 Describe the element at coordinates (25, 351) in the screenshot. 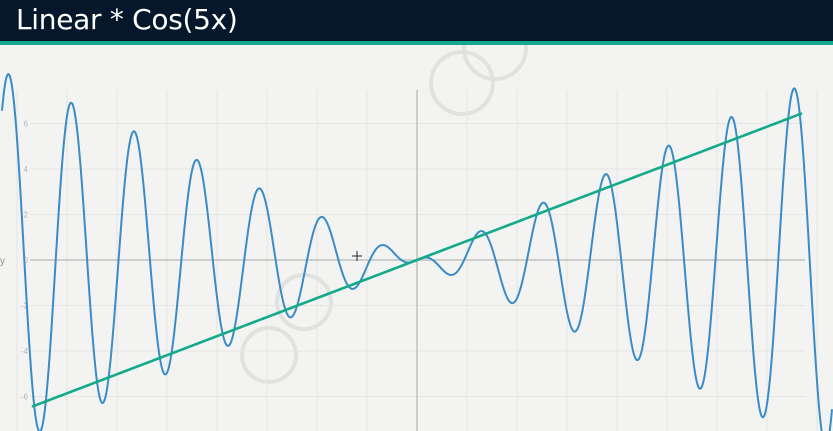

I see `y-tick-label: -4` at that location.